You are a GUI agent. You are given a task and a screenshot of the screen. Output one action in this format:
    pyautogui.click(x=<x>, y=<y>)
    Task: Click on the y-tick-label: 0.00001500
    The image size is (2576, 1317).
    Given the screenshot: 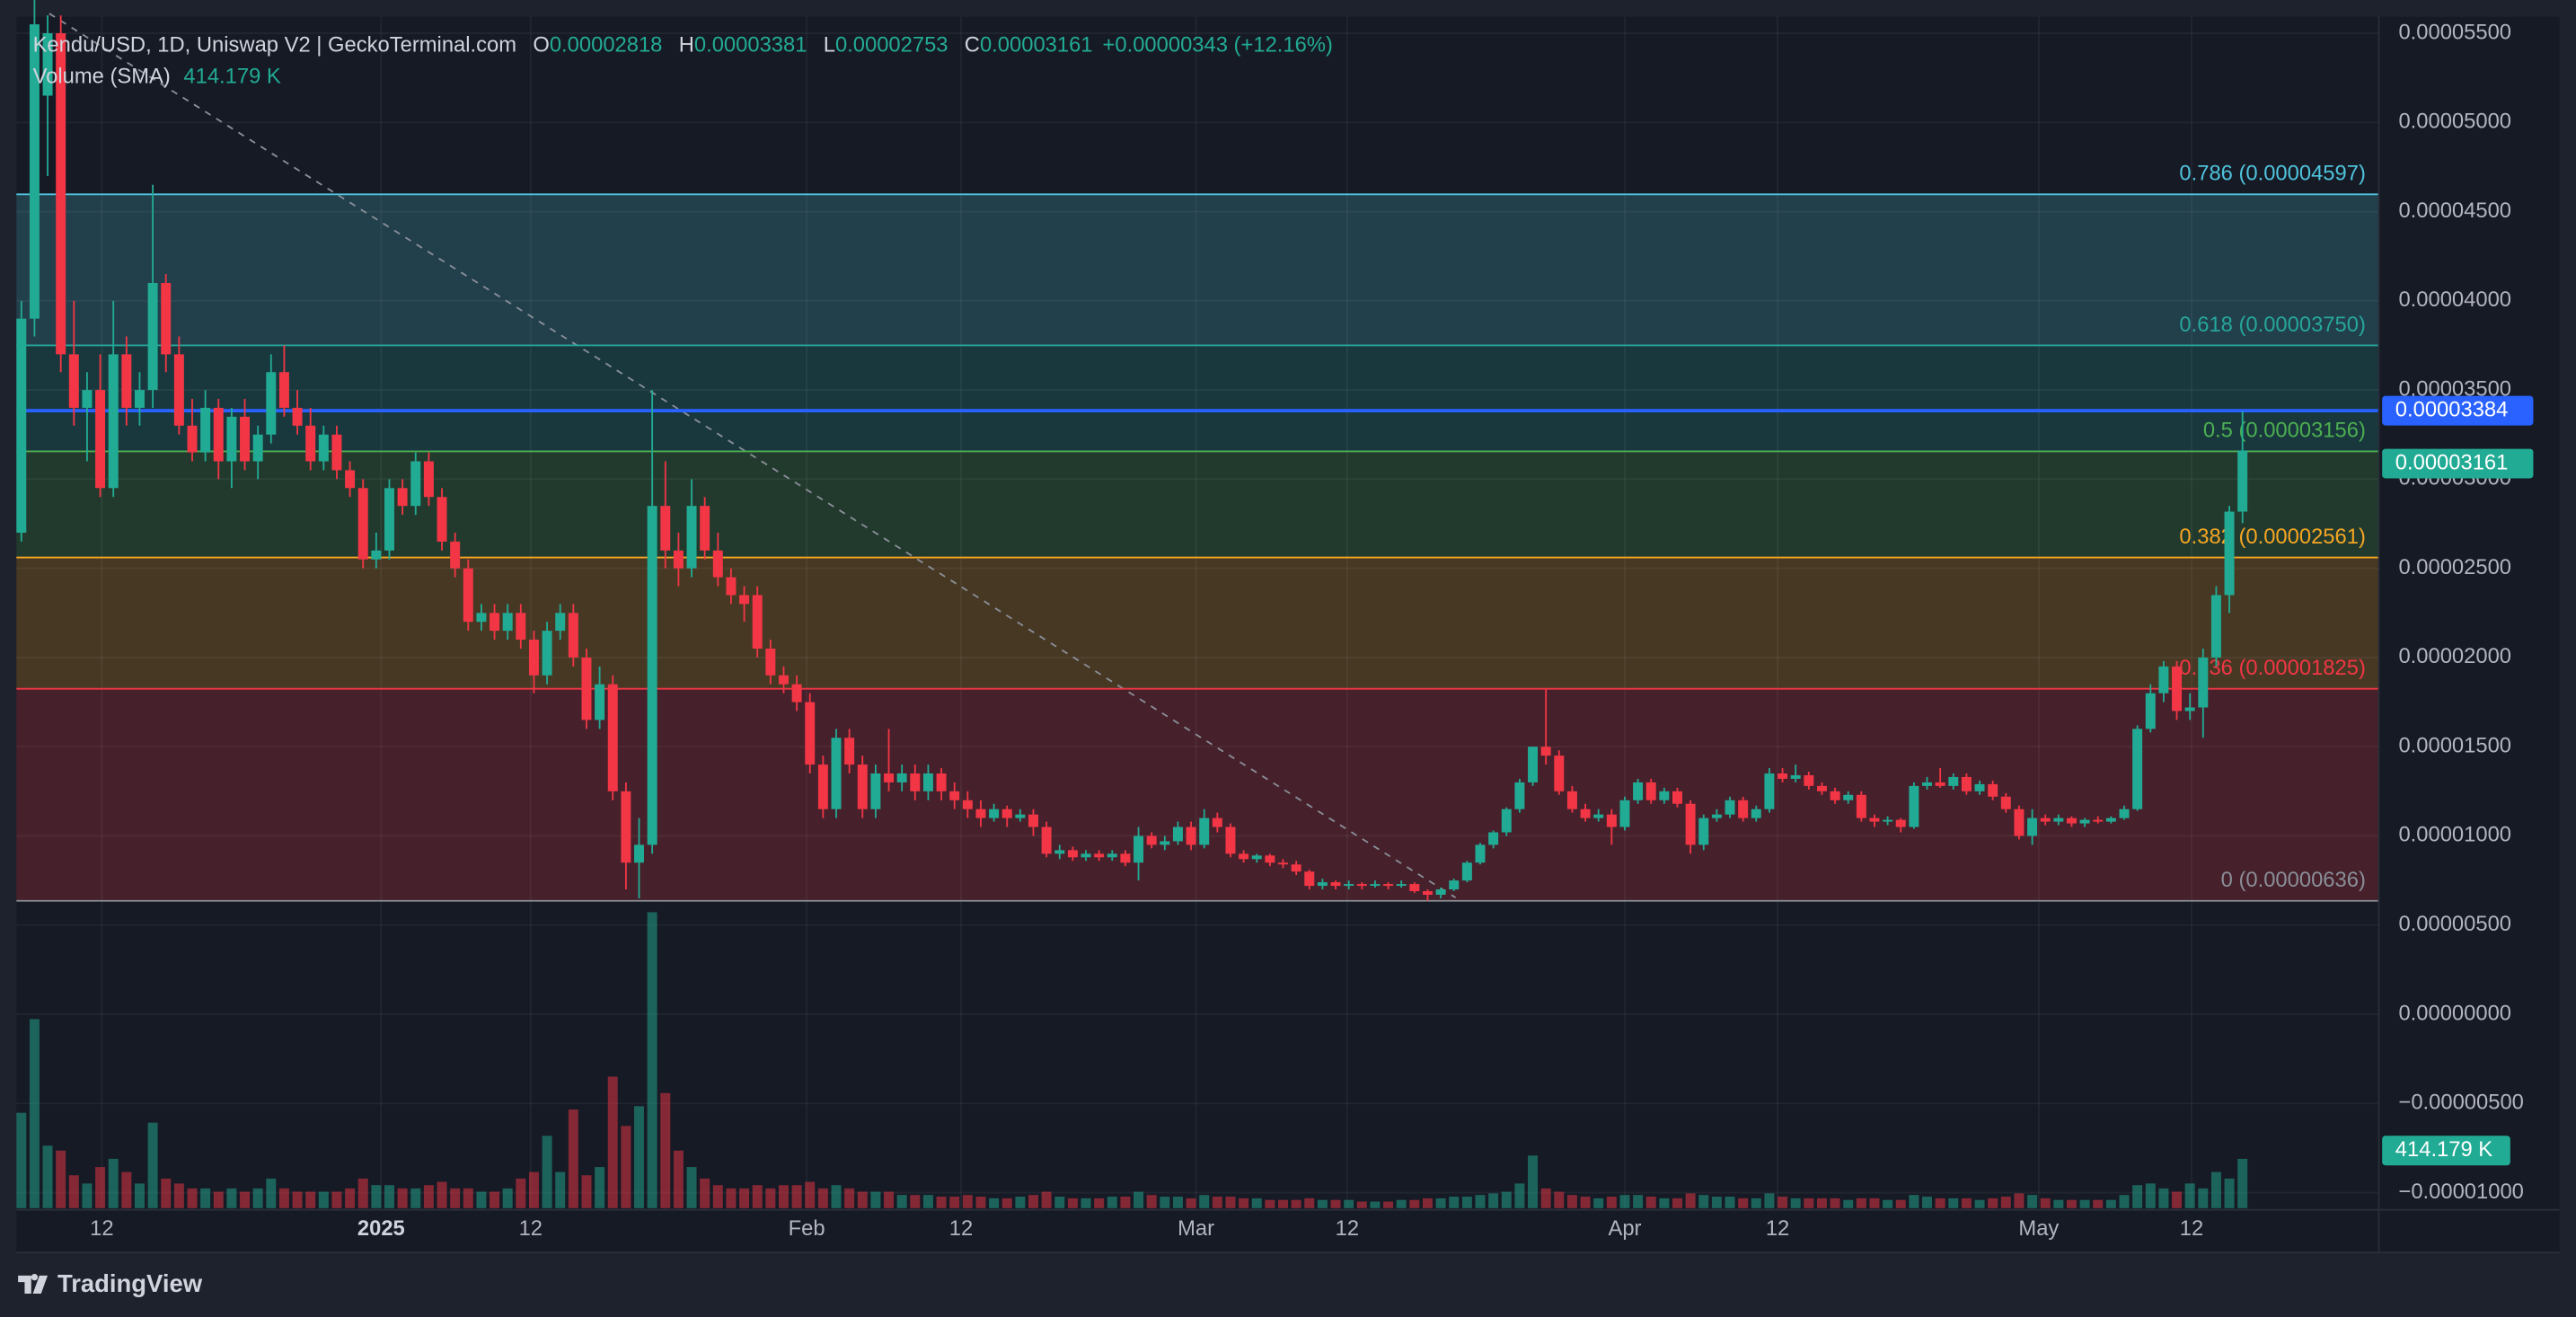 What is the action you would take?
    pyautogui.click(x=2454, y=745)
    